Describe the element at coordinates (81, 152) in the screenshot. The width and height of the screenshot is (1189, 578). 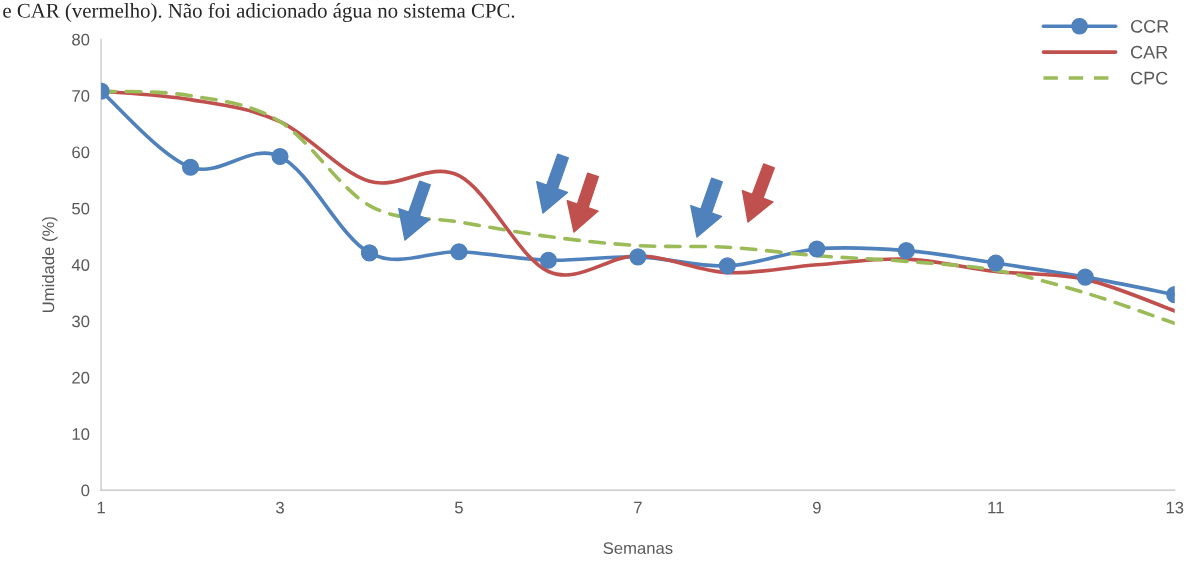
I see `y-tick-label: 60` at that location.